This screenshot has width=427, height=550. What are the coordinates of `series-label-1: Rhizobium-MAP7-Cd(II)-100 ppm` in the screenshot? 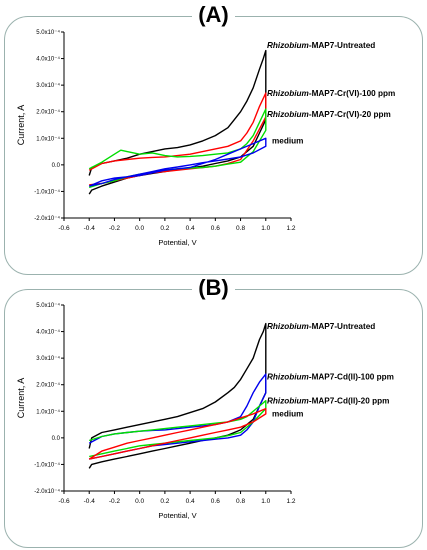 It's located at (330, 376).